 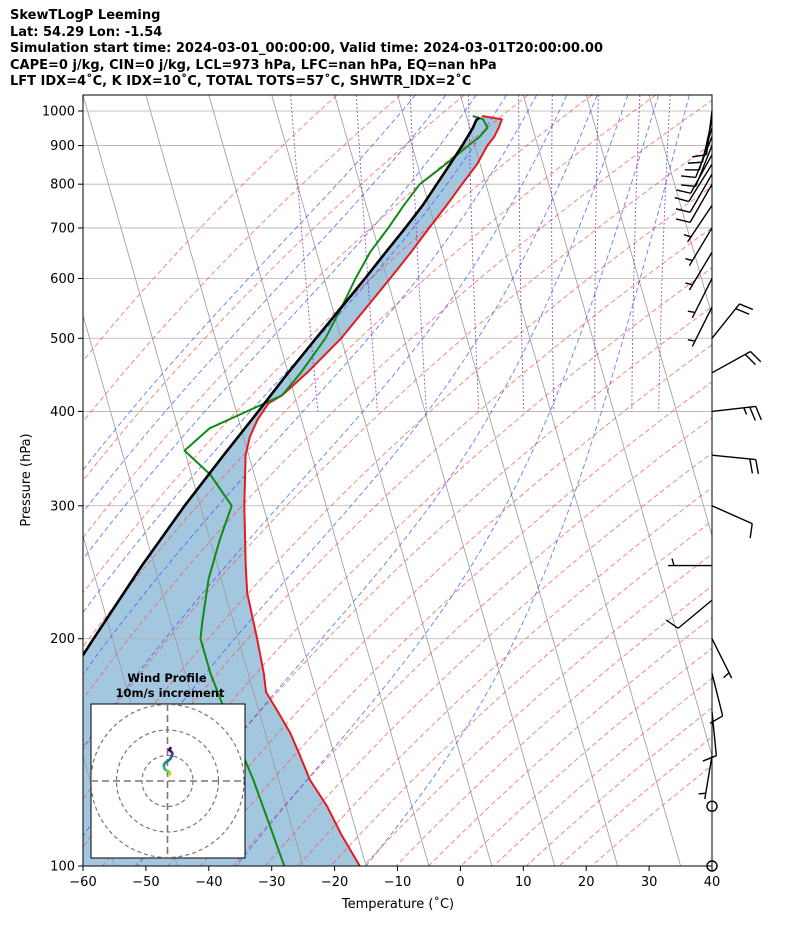 I want to click on x-tick-label: 40, so click(x=712, y=882).